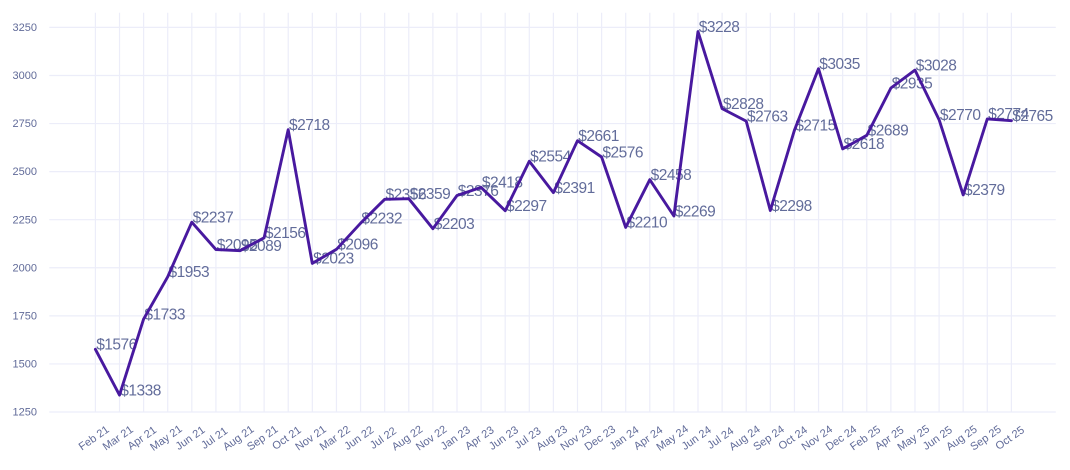 The width and height of the screenshot is (1070, 470). Describe the element at coordinates (25, 28) in the screenshot. I see `svg-text: 3250` at that location.